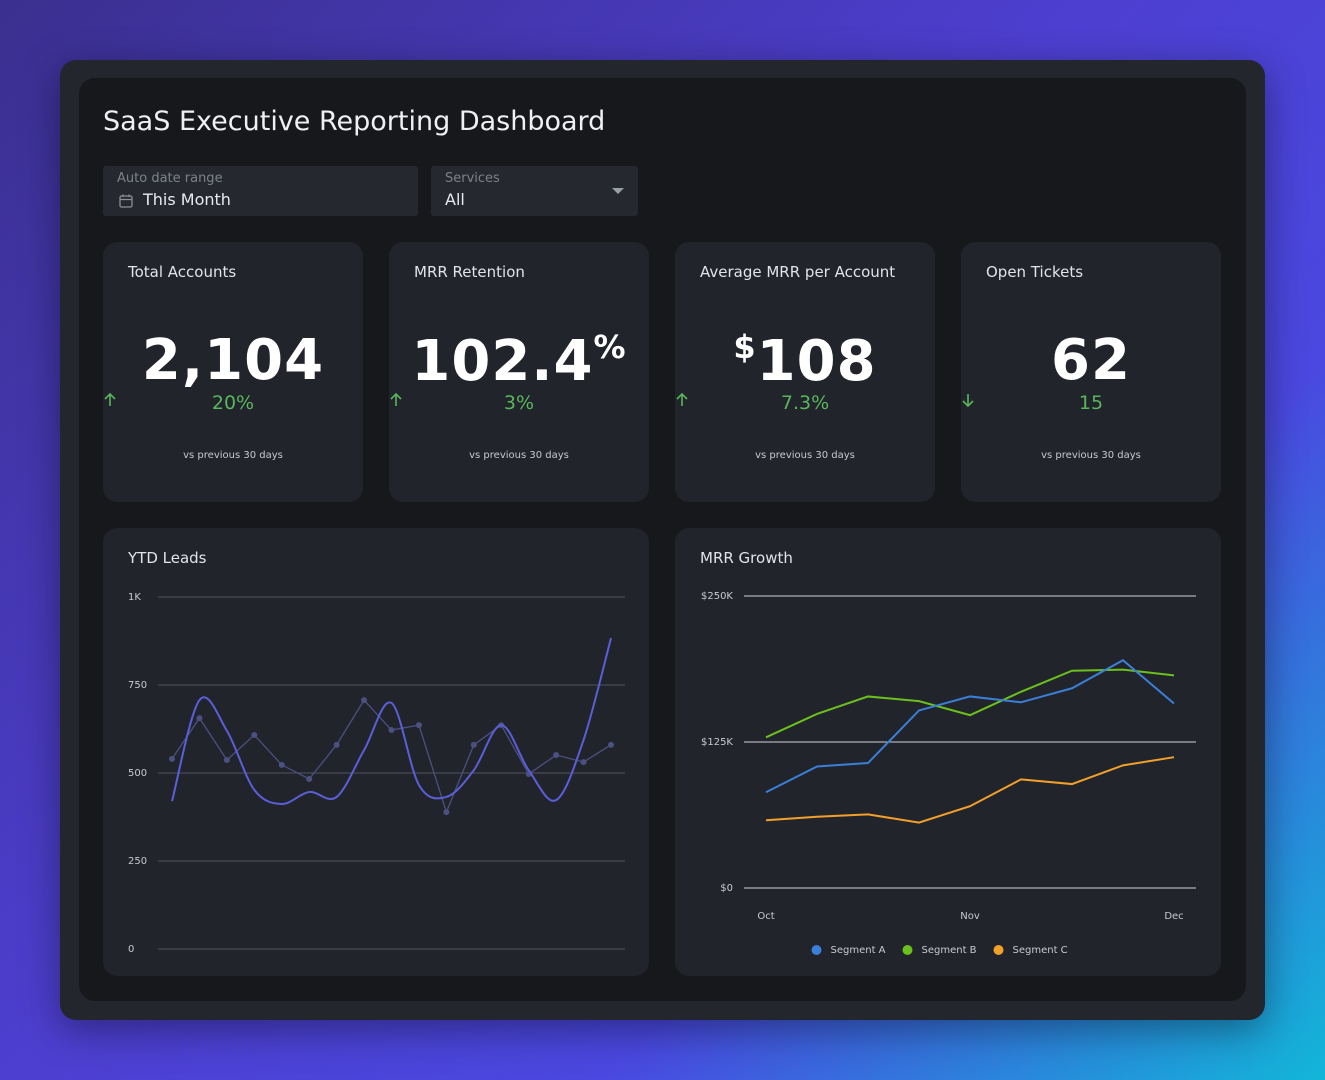 Image resolution: width=1325 pixels, height=1080 pixels. What do you see at coordinates (354, 121) in the screenshot?
I see `dashboard-title: SaaS Executive Reporting Dashboard` at bounding box center [354, 121].